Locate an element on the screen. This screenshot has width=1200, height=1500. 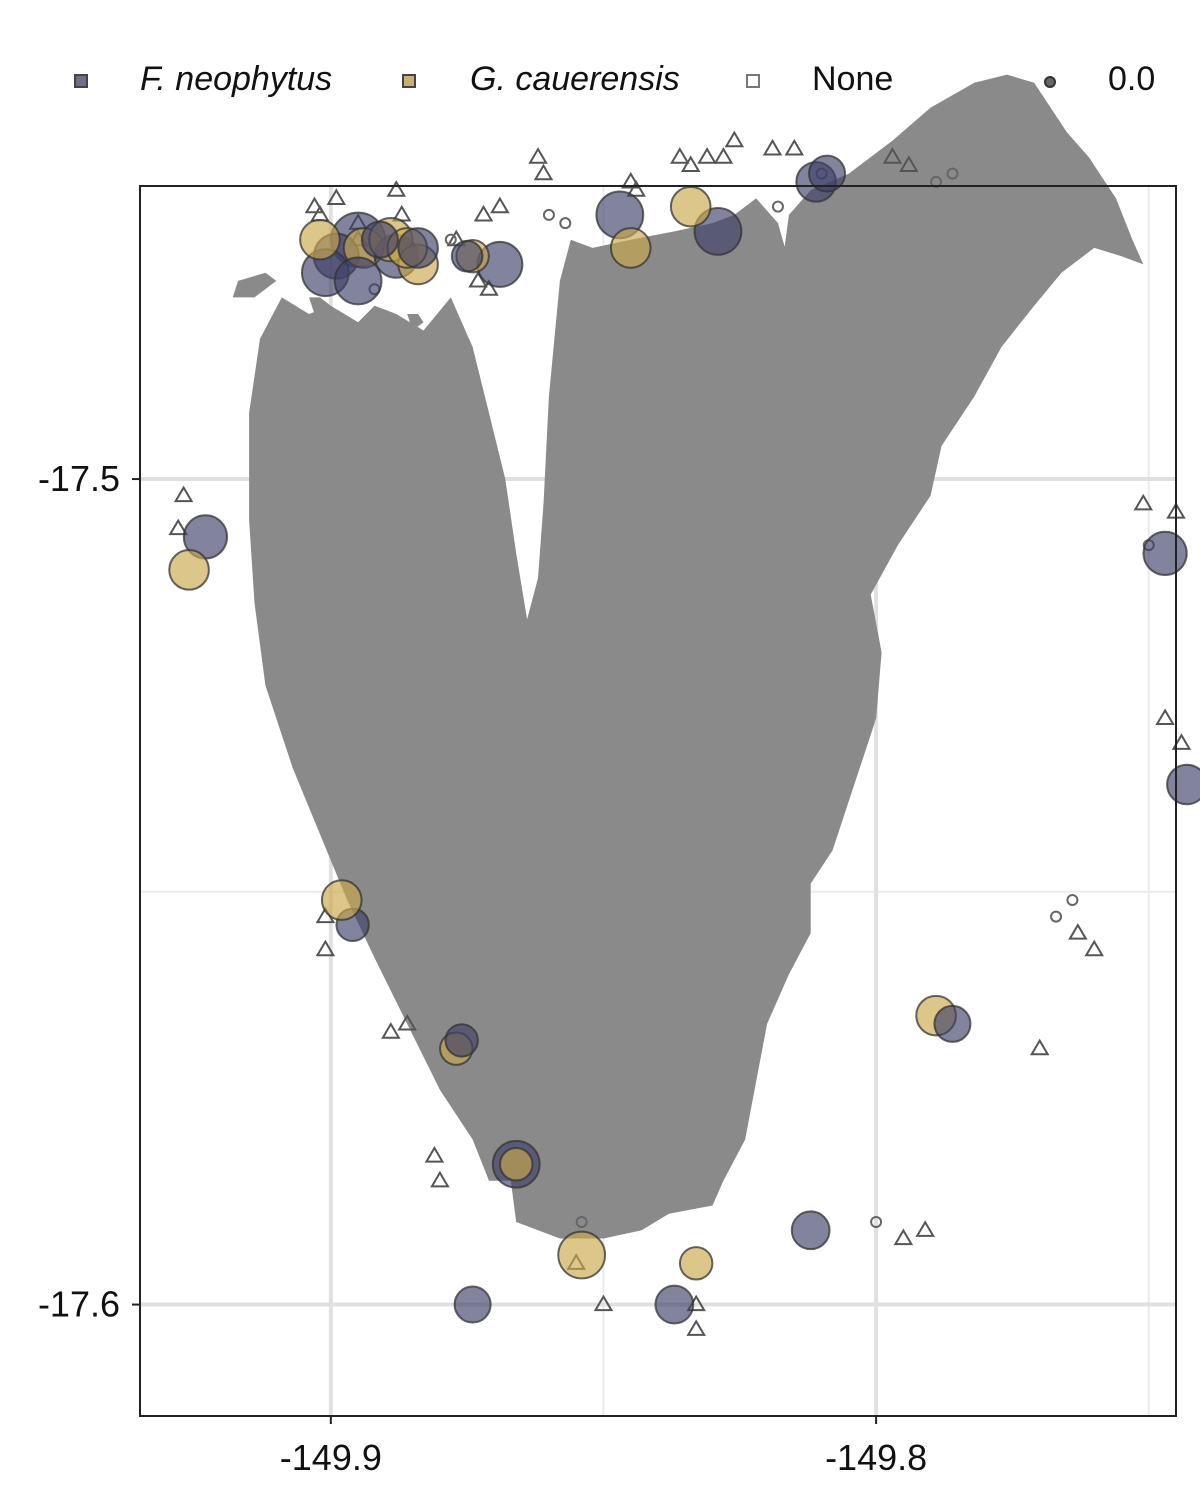
legend-key-g-cauerensis is located at coordinates (409, 81).